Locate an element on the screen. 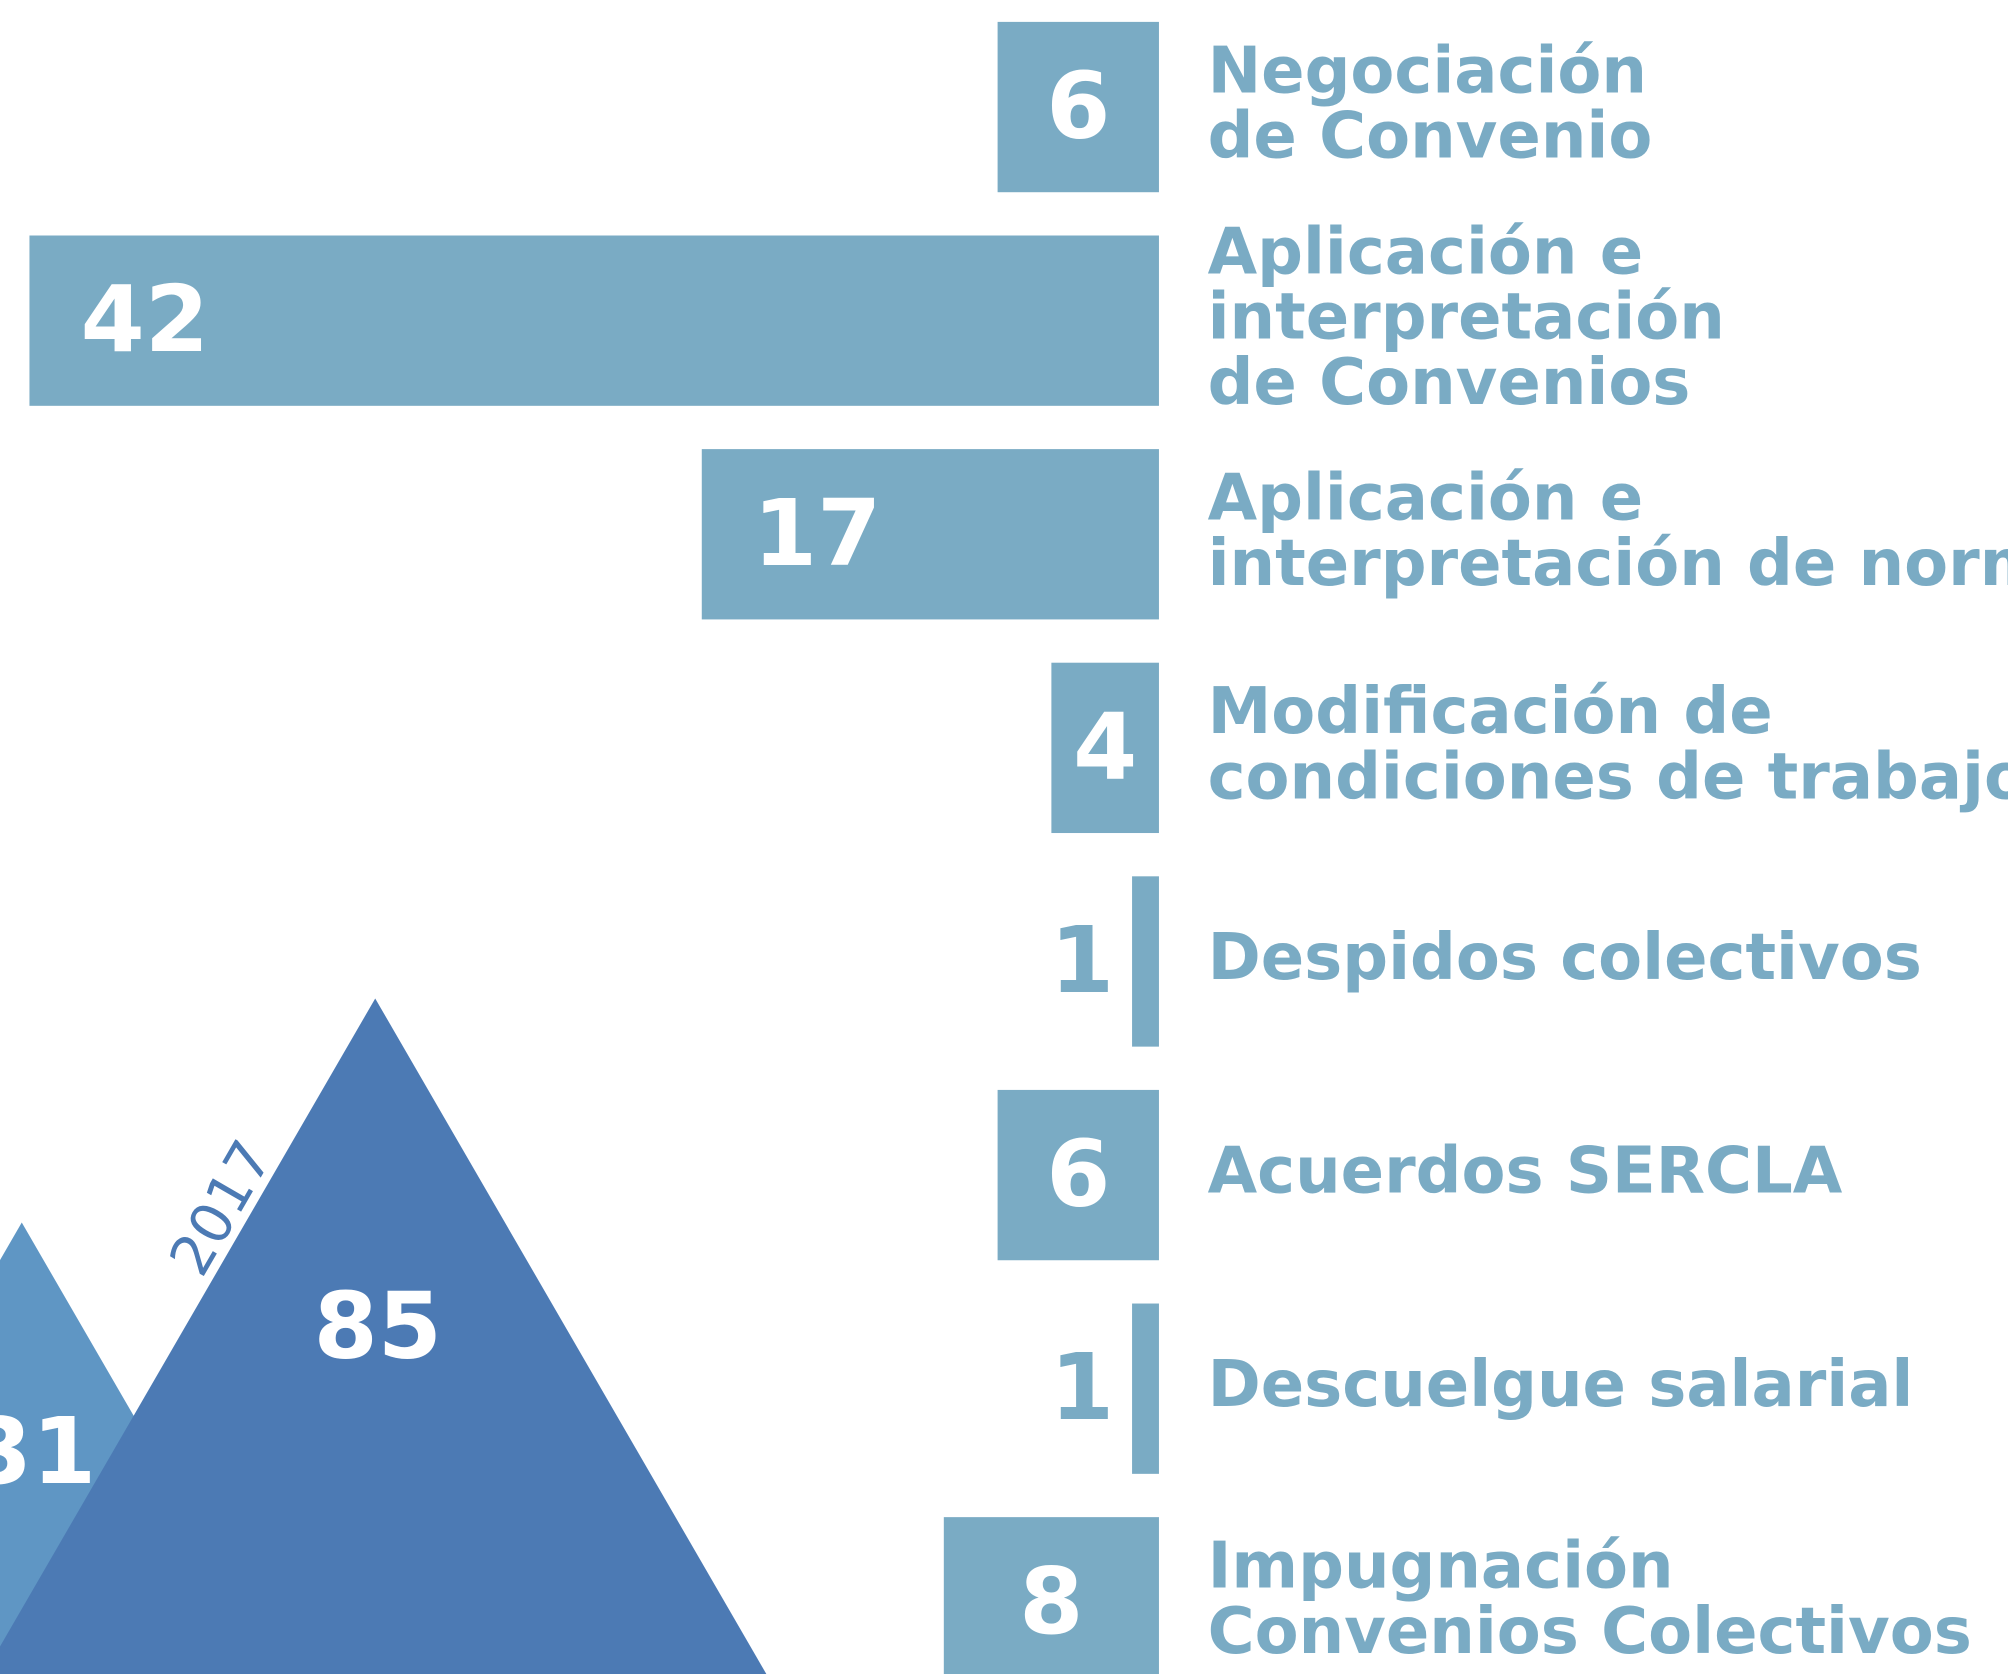 This screenshot has width=2008, height=1674. label-line: Convenios Colectivos is located at coordinates (1590, 1632).